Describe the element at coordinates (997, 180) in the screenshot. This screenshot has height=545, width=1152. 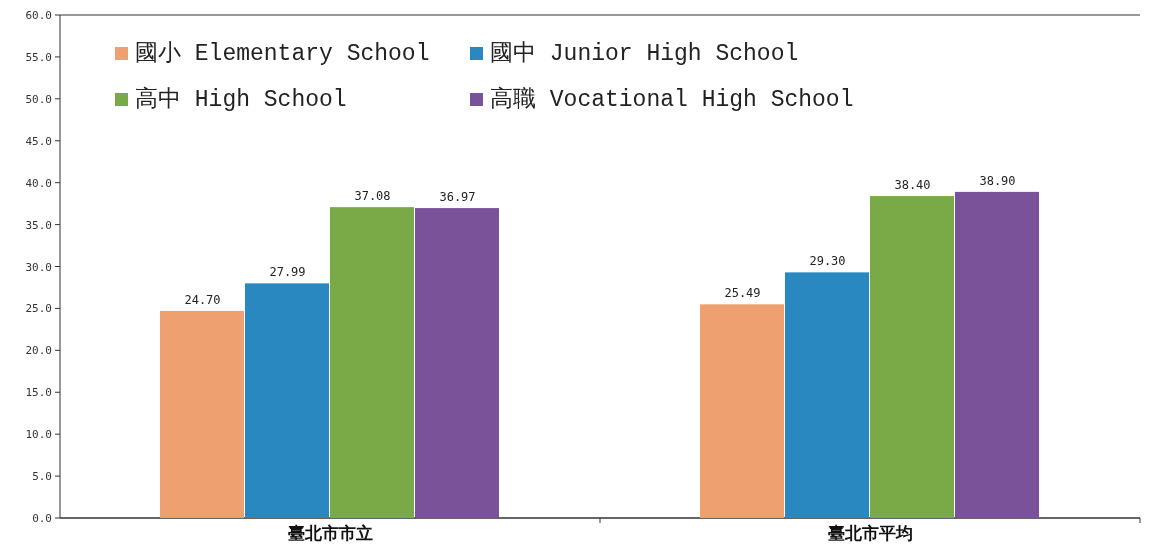
I see `data-label: 38.90` at that location.